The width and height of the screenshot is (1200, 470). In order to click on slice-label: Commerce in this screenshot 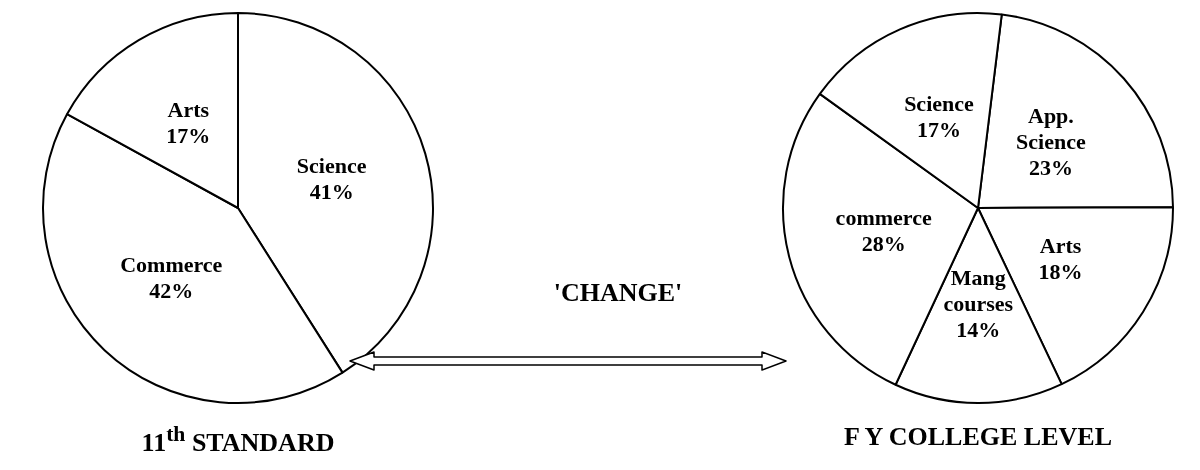, I will do `click(171, 264)`.